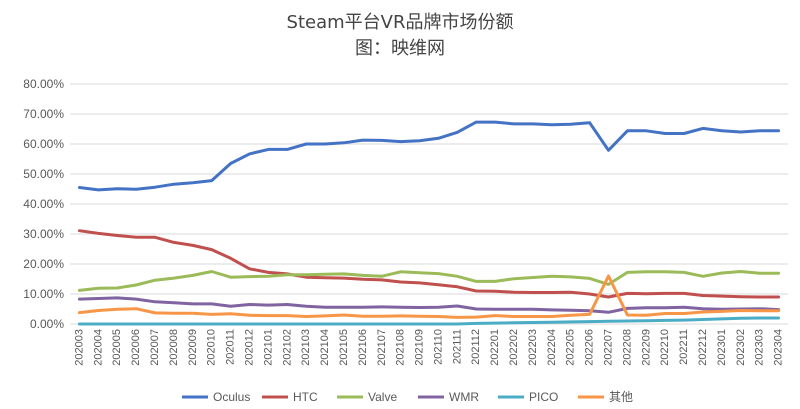 This screenshot has height=409, width=800. Describe the element at coordinates (407, 397) in the screenshot. I see `legend: Oculus HTC Valve WMR PICO 其他` at that location.